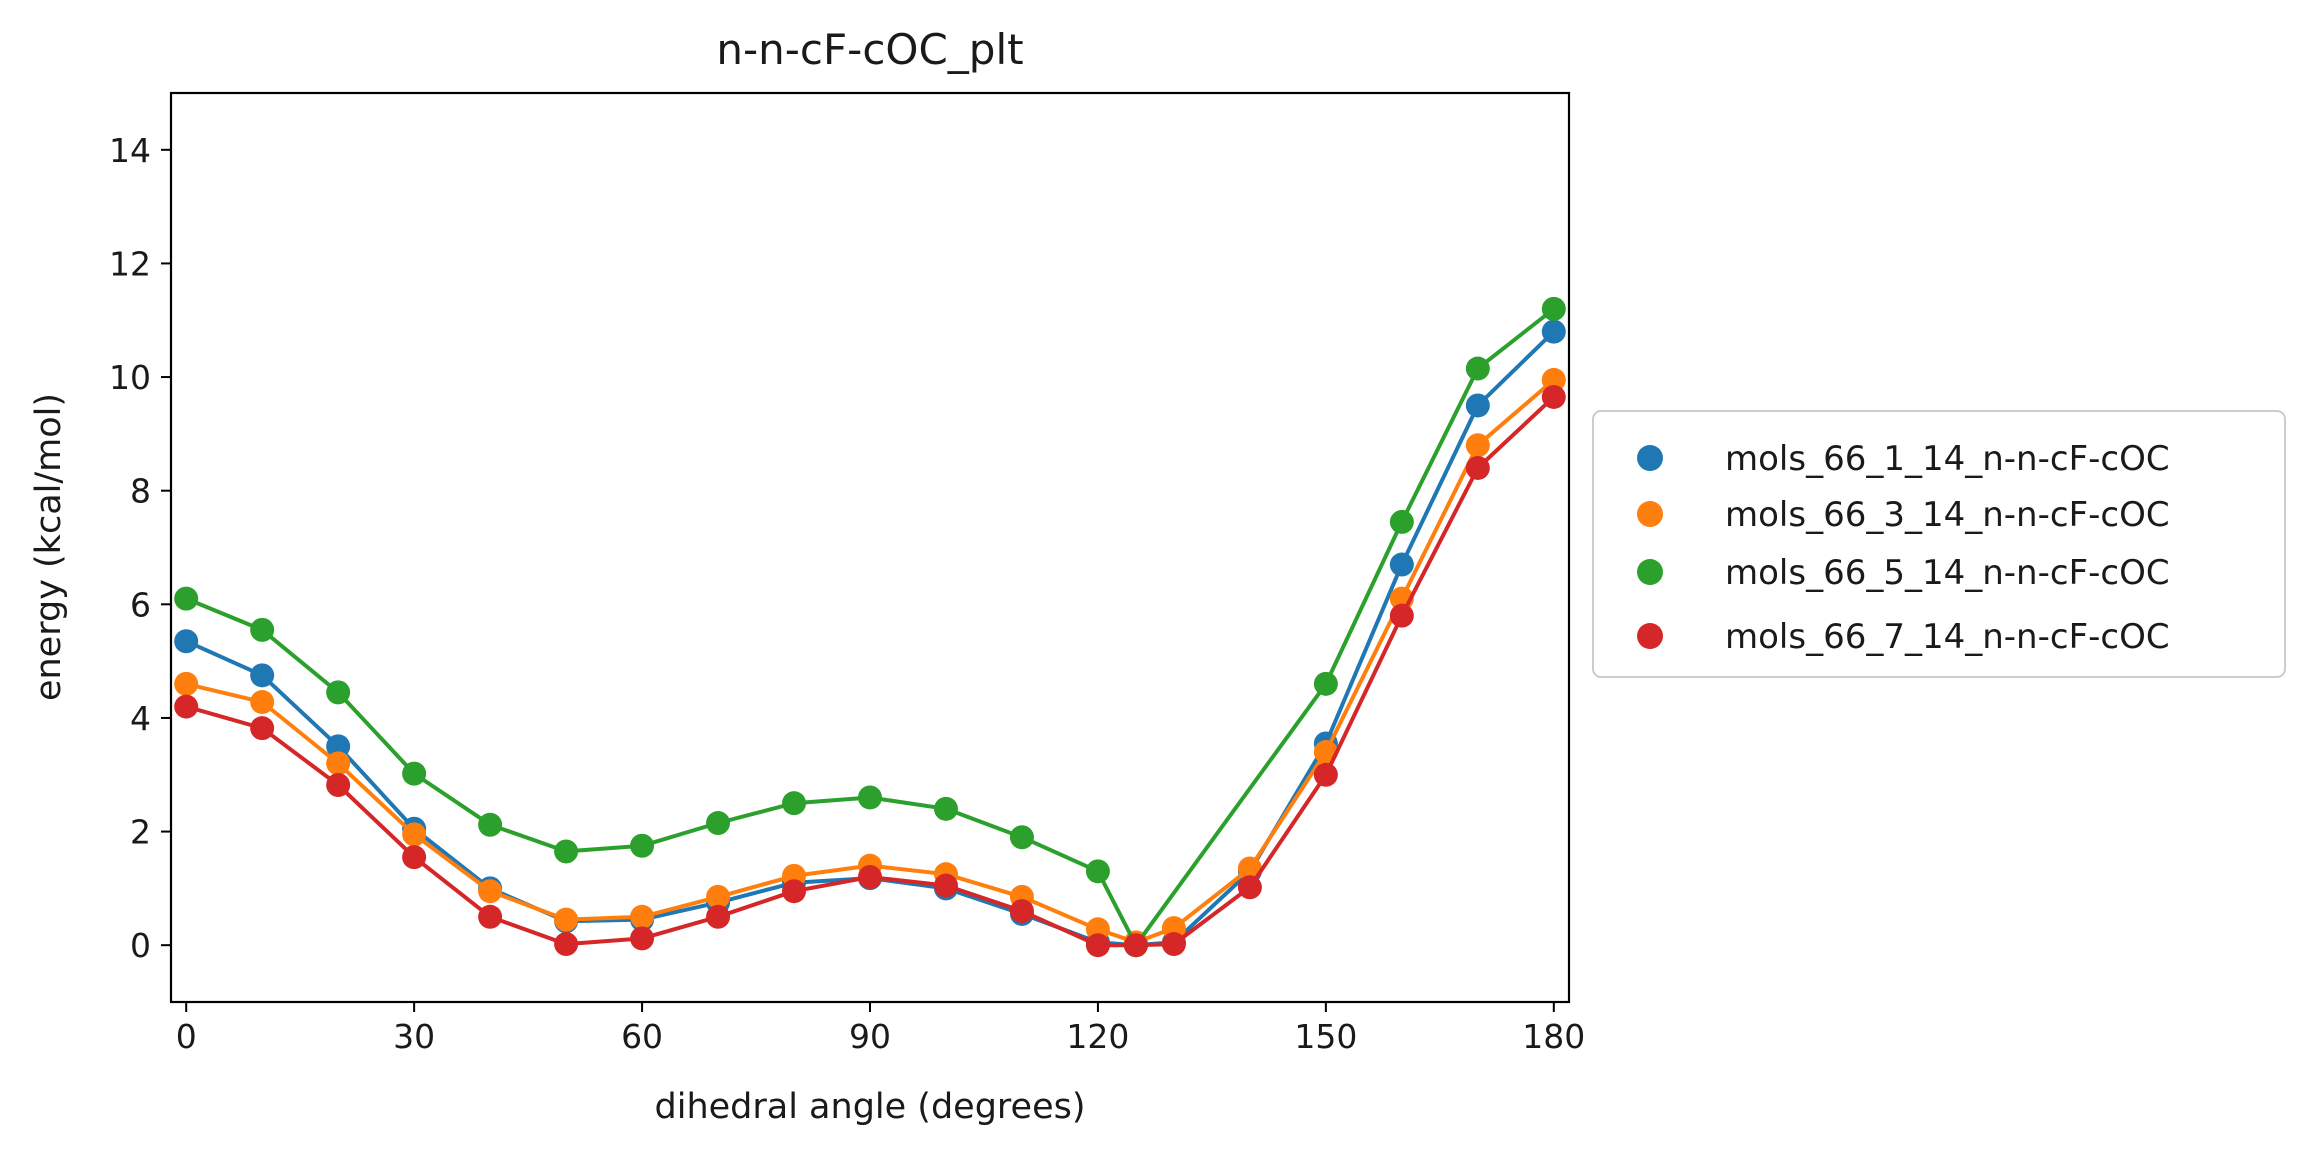 The image size is (2309, 1154). Describe the element at coordinates (140, 832) in the screenshot. I see `y-tick-label: 2` at that location.